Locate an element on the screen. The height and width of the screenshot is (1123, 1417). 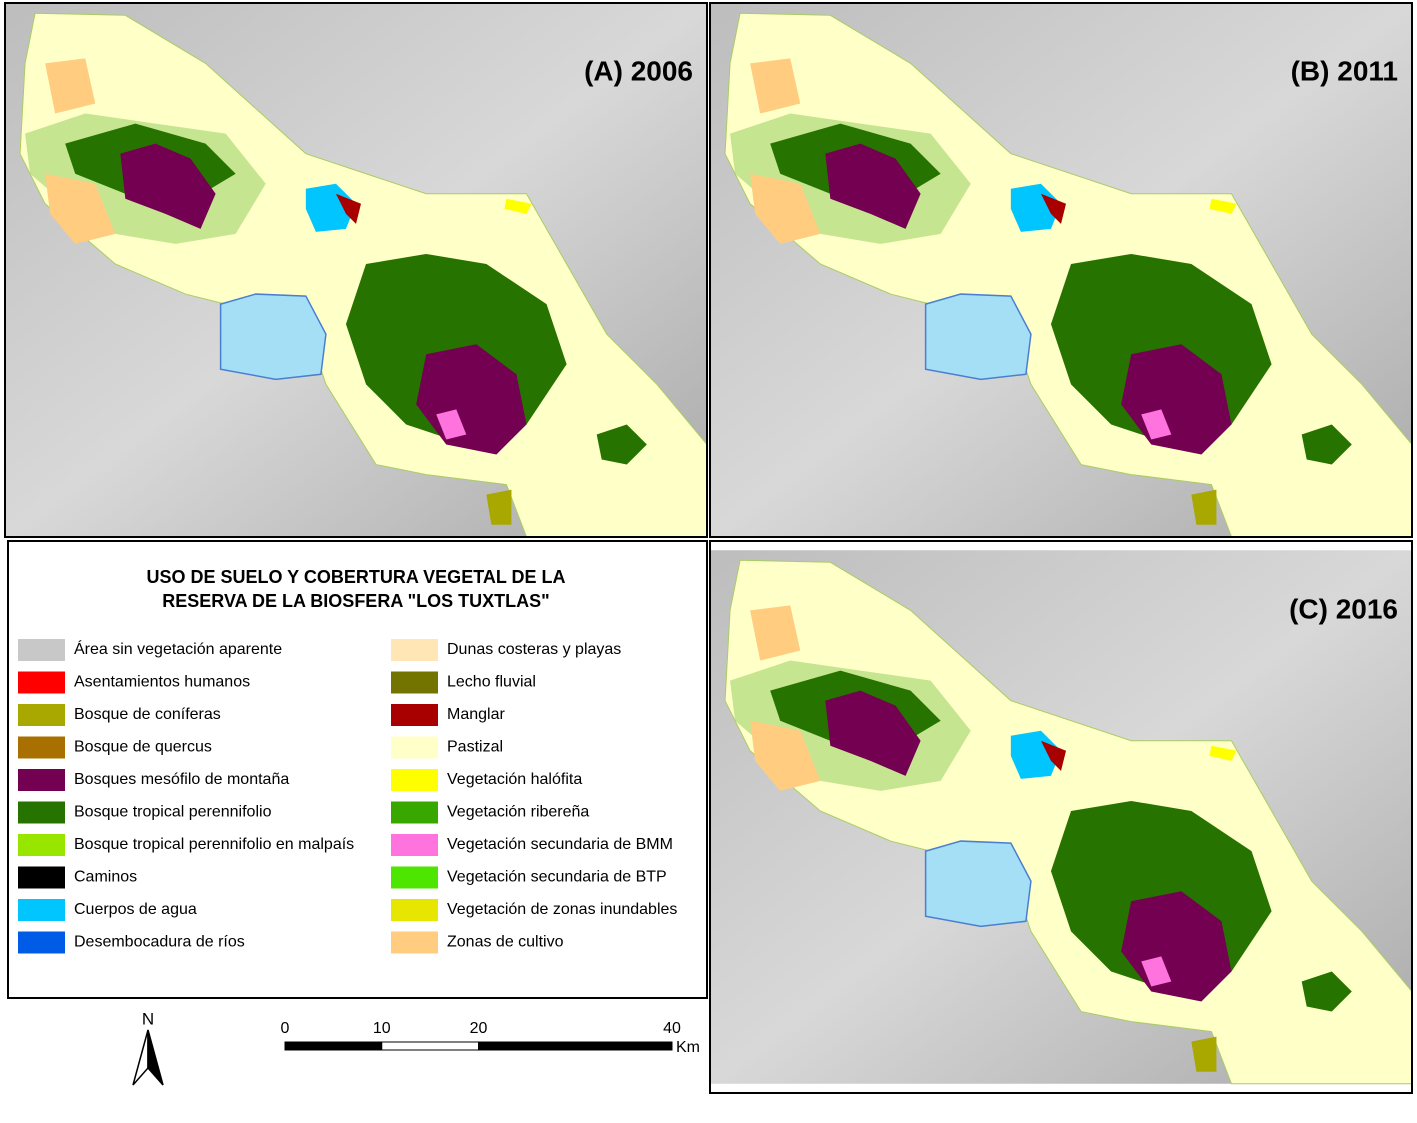
legend-label: Vegetación secundaria de BMM is located at coordinates (560, 844).